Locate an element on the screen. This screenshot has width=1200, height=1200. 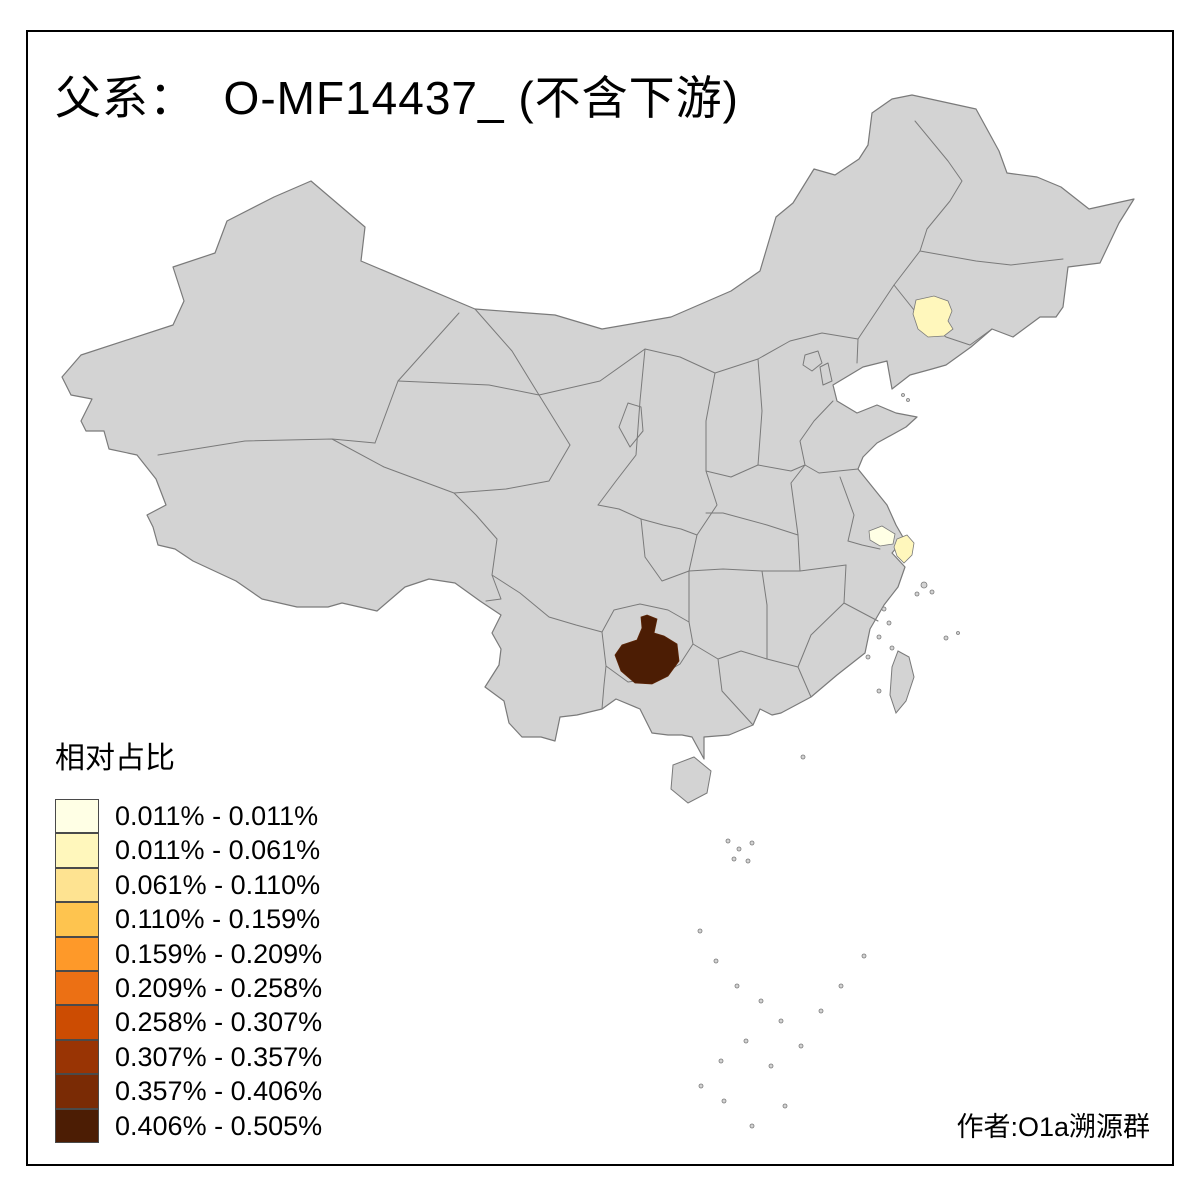
legend-label: 0.258% - 0.307% is located at coordinates (219, 1022).